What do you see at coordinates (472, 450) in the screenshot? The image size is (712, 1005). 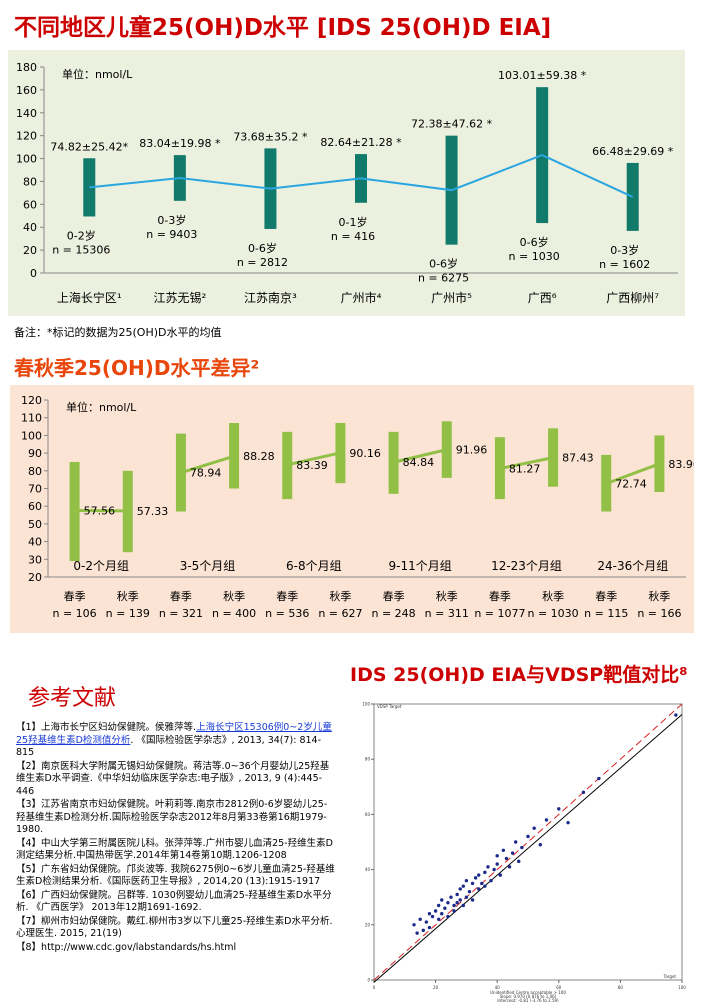 I see `value-label: 91.96` at bounding box center [472, 450].